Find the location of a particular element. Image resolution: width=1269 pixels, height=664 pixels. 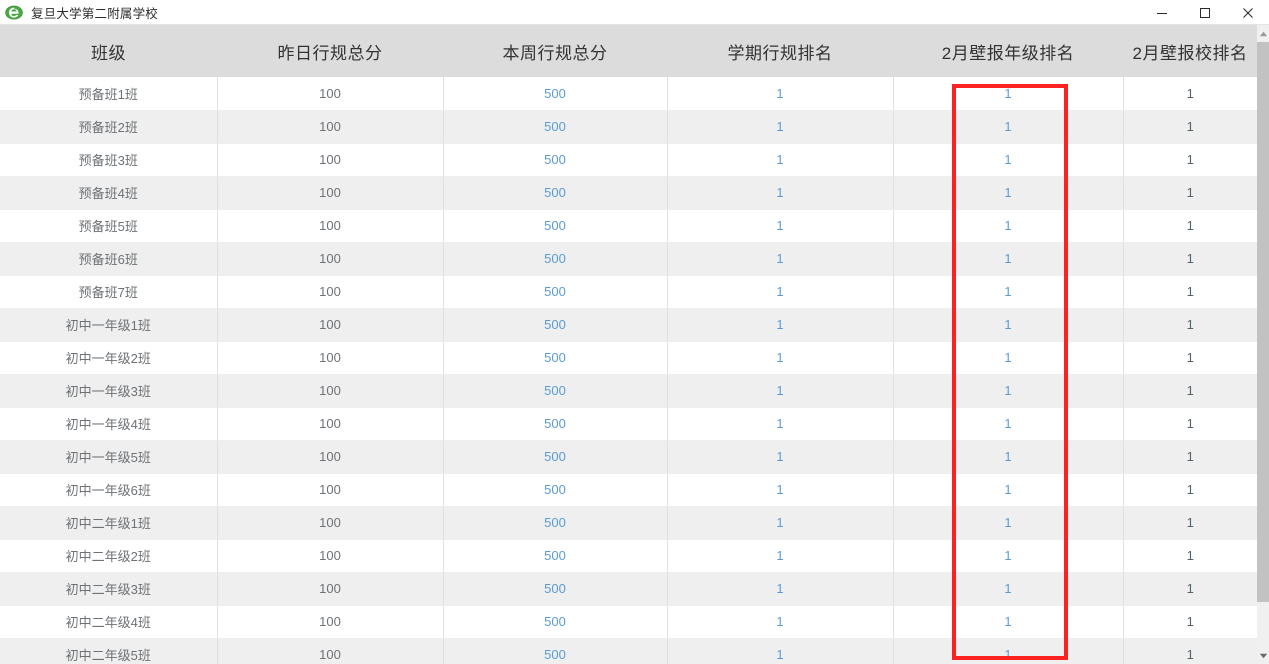

column-header-week-total: 本周行规总分 is located at coordinates (555, 51).